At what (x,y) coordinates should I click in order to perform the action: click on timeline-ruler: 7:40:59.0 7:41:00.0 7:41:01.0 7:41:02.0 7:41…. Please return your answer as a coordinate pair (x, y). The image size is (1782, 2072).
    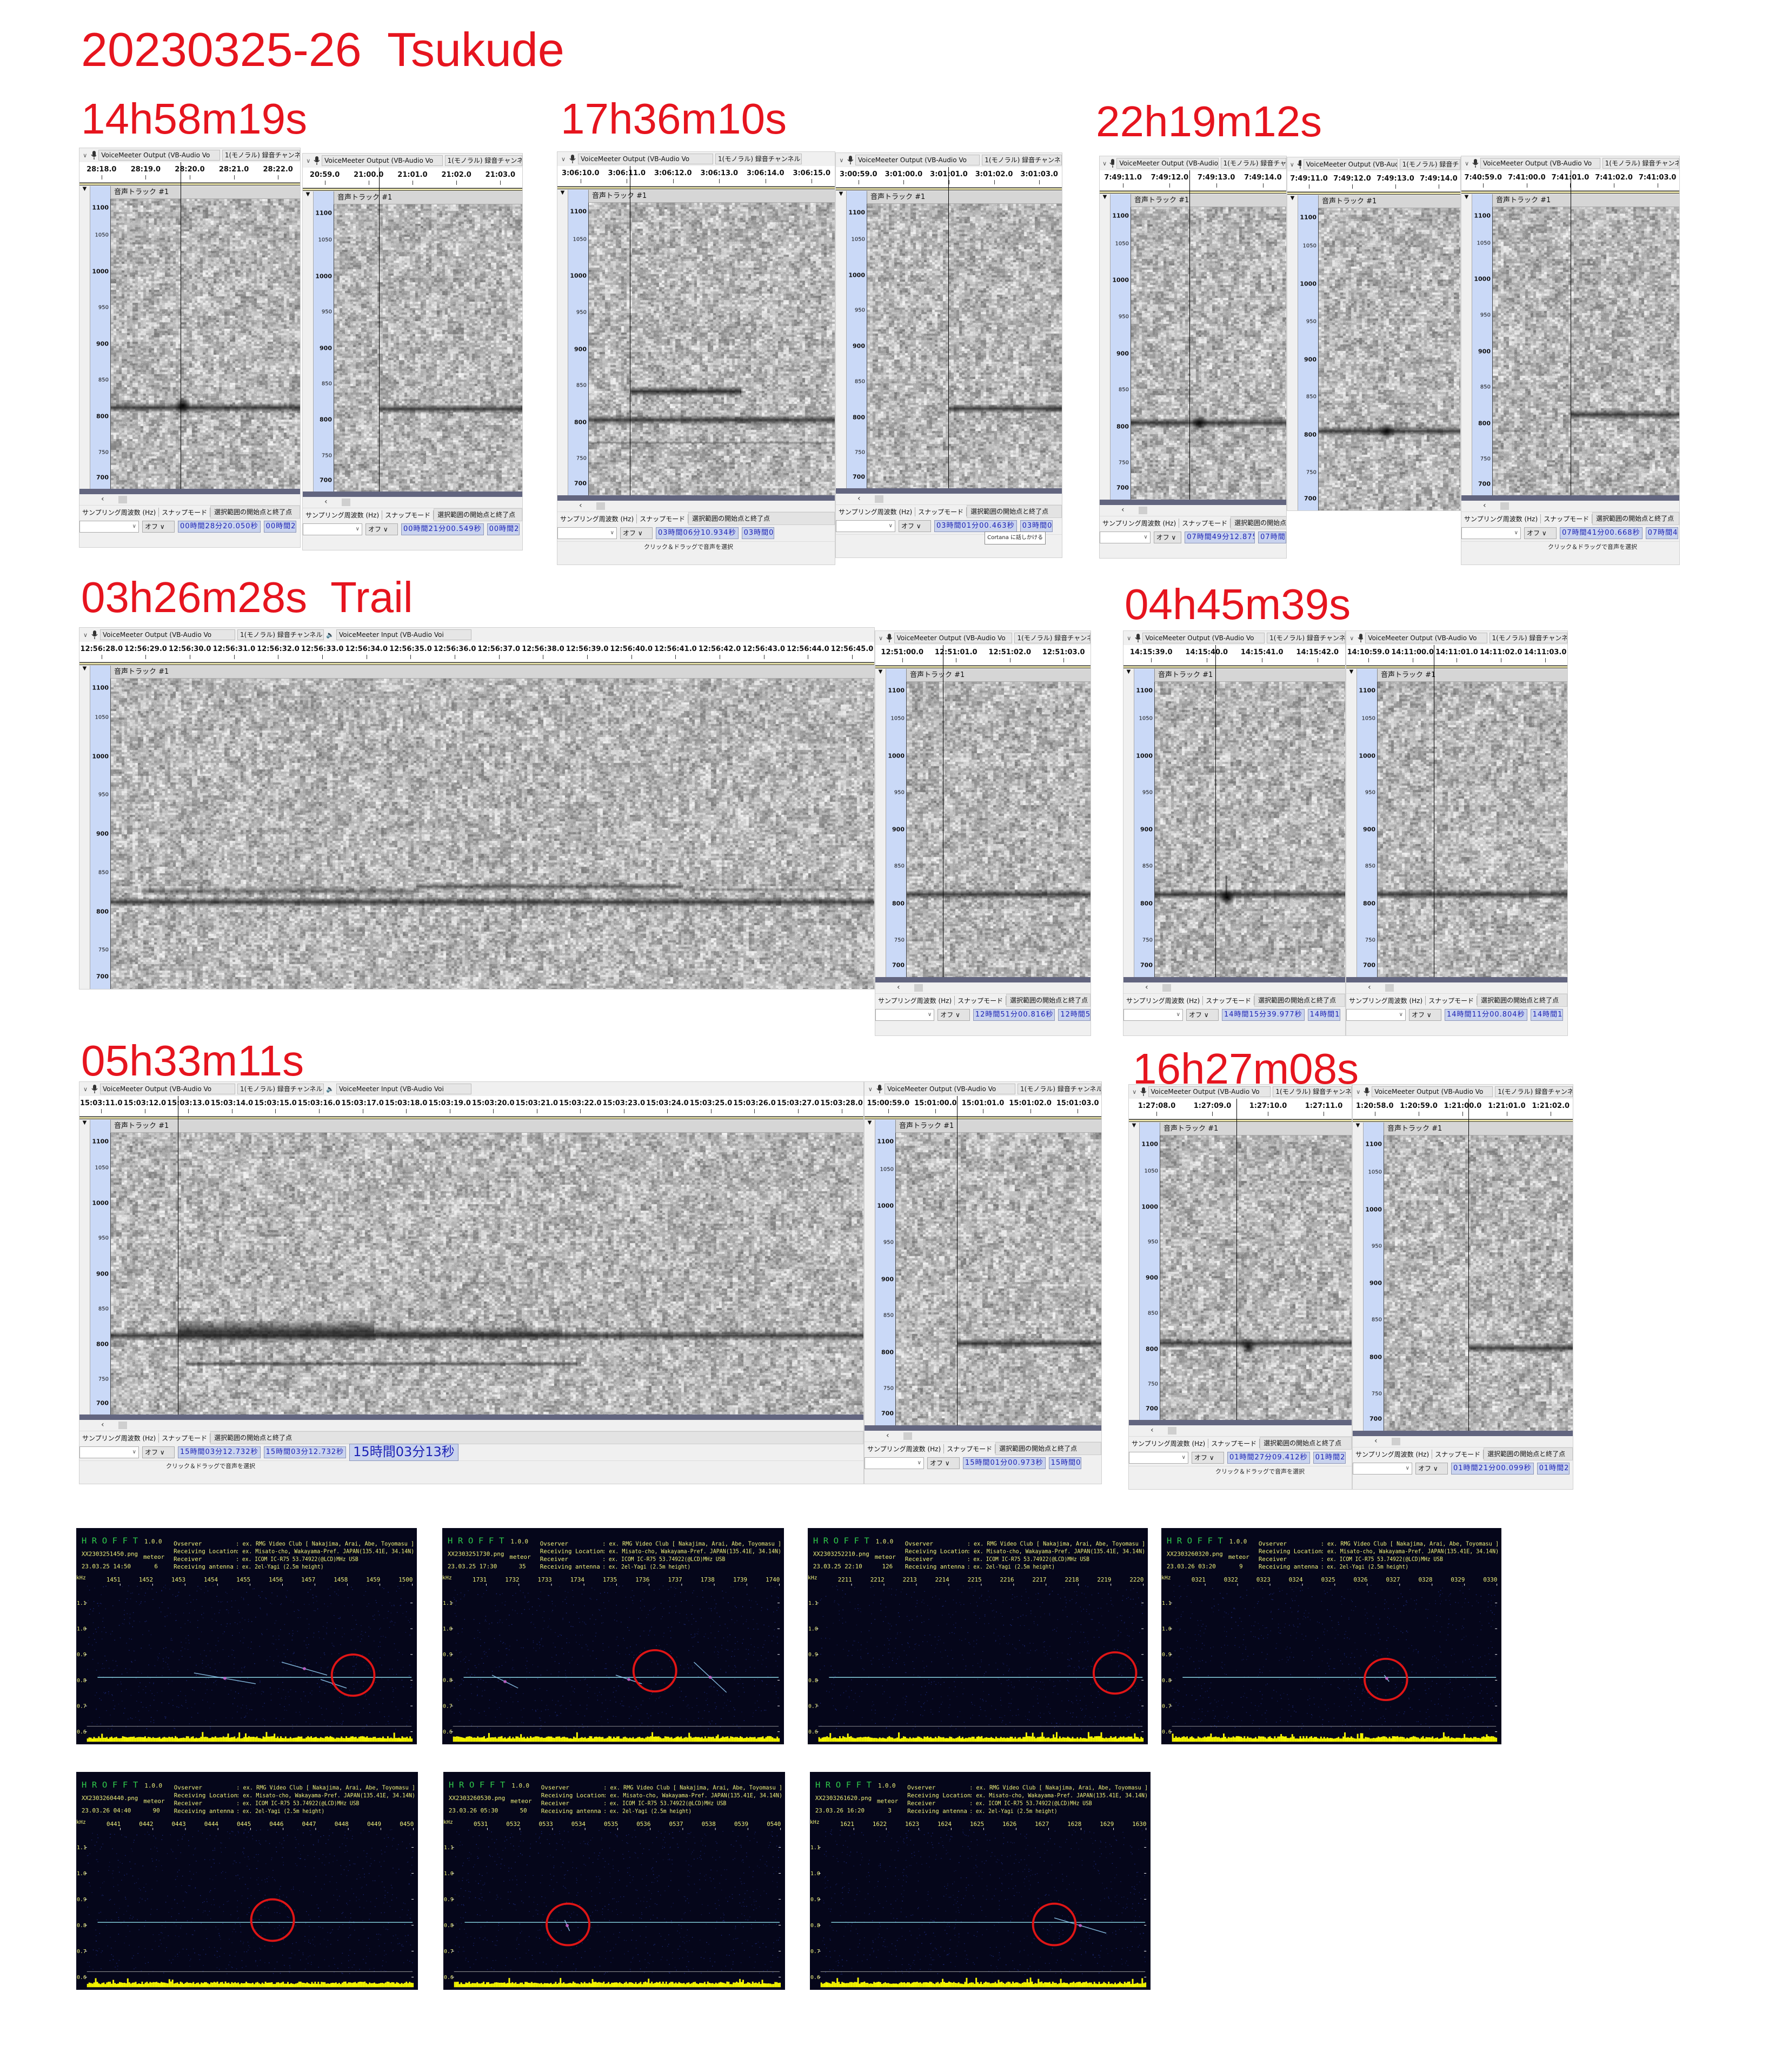
    Looking at the image, I should click on (1570, 180).